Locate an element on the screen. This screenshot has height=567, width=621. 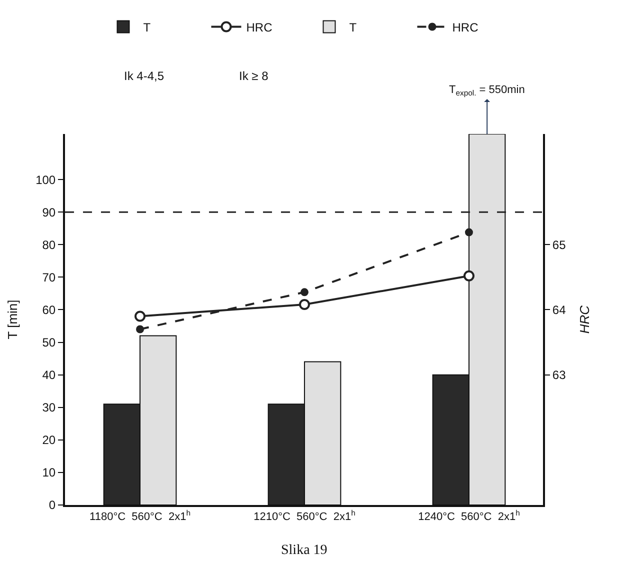
y-tick-label: 100 is located at coordinates (46, 179).